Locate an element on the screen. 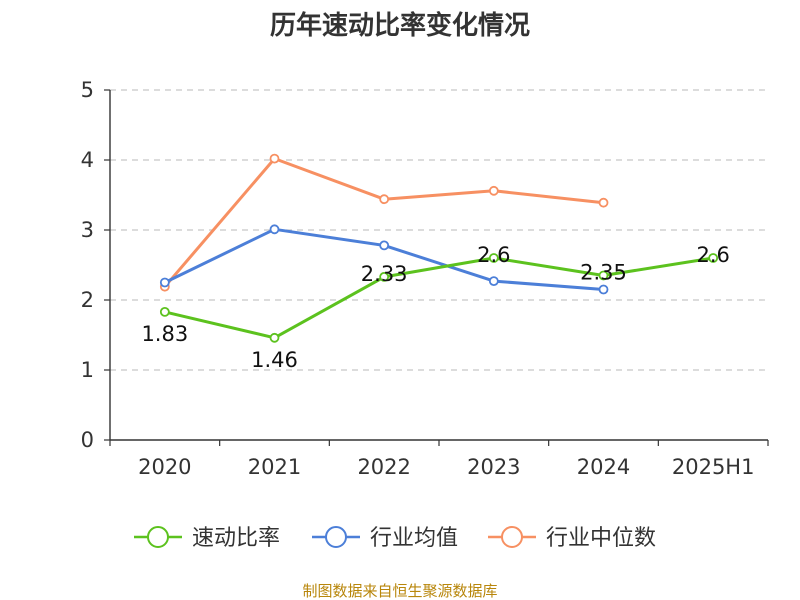 The image size is (800, 600). x-tick-label: 2023 is located at coordinates (493, 467).